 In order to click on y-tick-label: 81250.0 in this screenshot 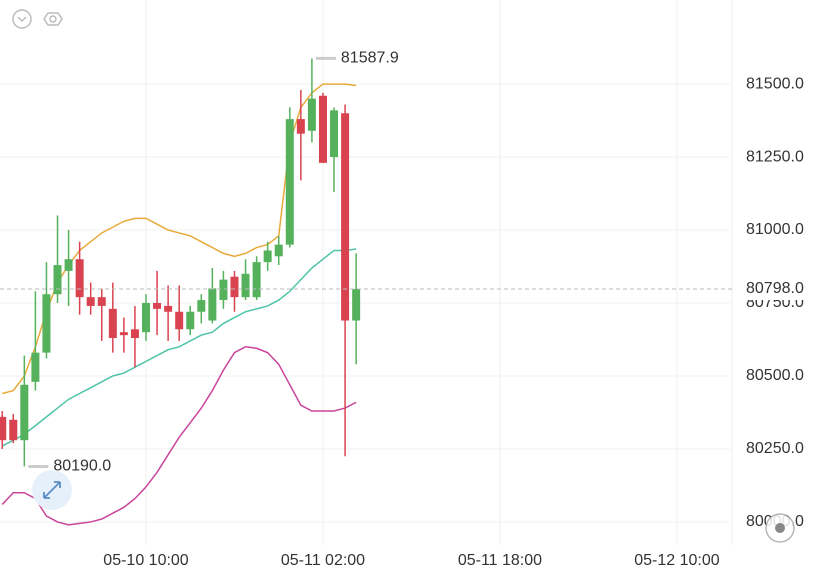, I will do `click(775, 156)`.